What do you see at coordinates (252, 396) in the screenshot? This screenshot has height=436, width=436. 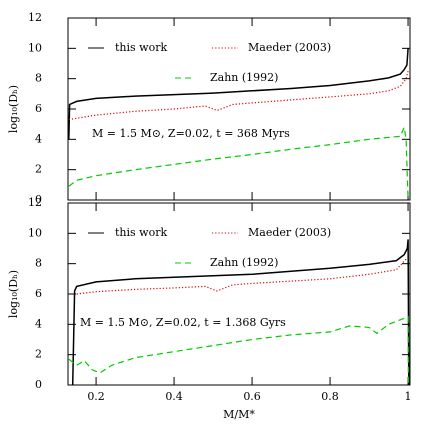 I see `x-tick-label: 0.6` at bounding box center [252, 396].